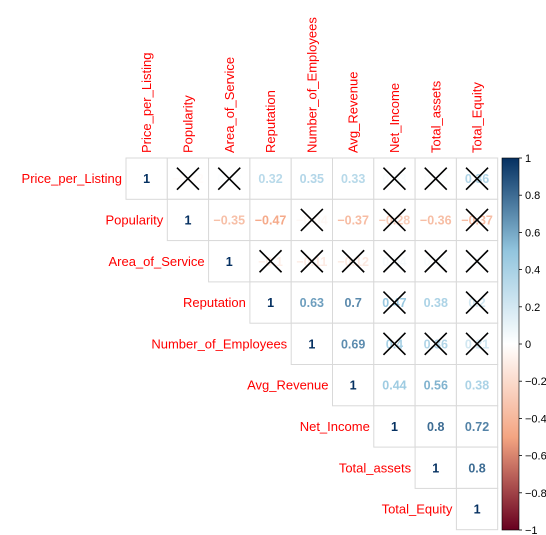 This screenshot has height=535, width=546. What do you see at coordinates (146, 103) in the screenshot?
I see `column-label: Price_per_Listing` at bounding box center [146, 103].